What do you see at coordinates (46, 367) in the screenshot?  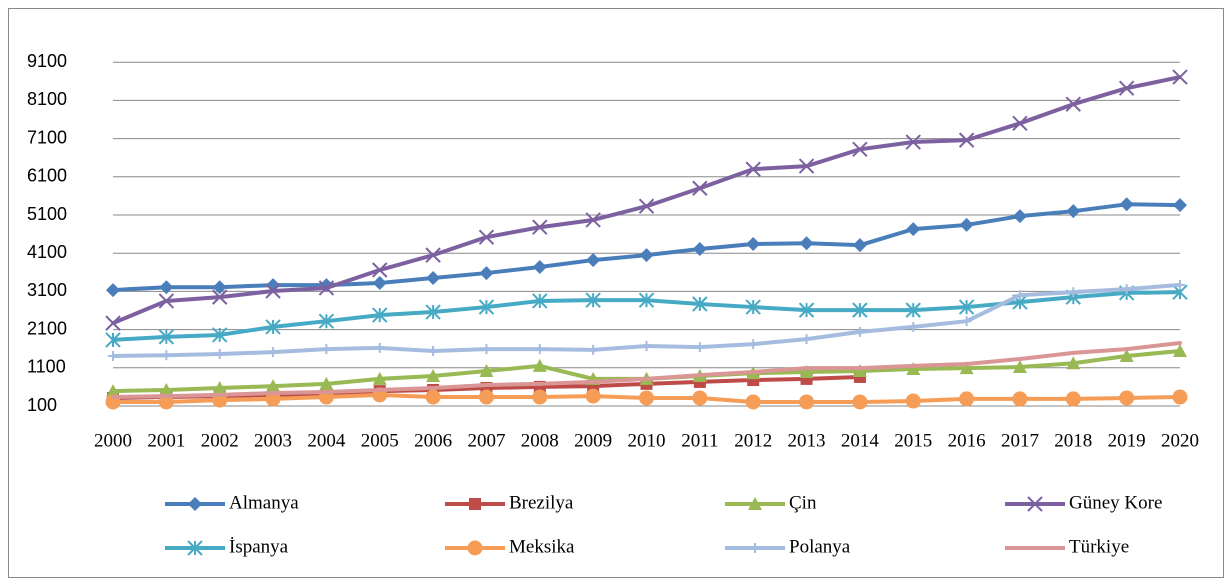 I see `y-tick-label: 1100` at bounding box center [46, 367].